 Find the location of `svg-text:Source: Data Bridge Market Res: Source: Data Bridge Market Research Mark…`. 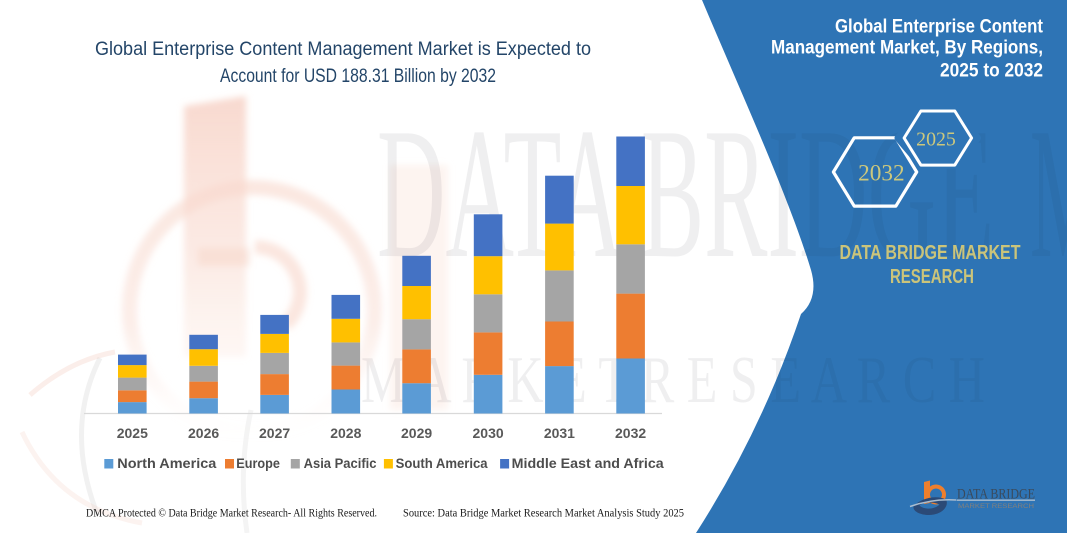

svg-text:Source: Data Bridge Market Res: Source: Data Bridge Market Research Mark… is located at coordinates (543, 514).